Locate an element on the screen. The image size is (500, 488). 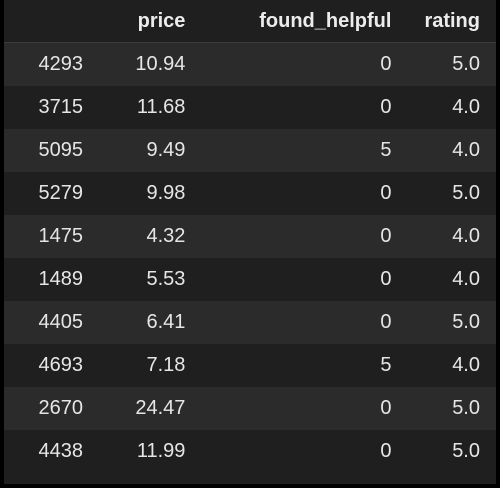
cell-price: 9.98 is located at coordinates (136, 193).